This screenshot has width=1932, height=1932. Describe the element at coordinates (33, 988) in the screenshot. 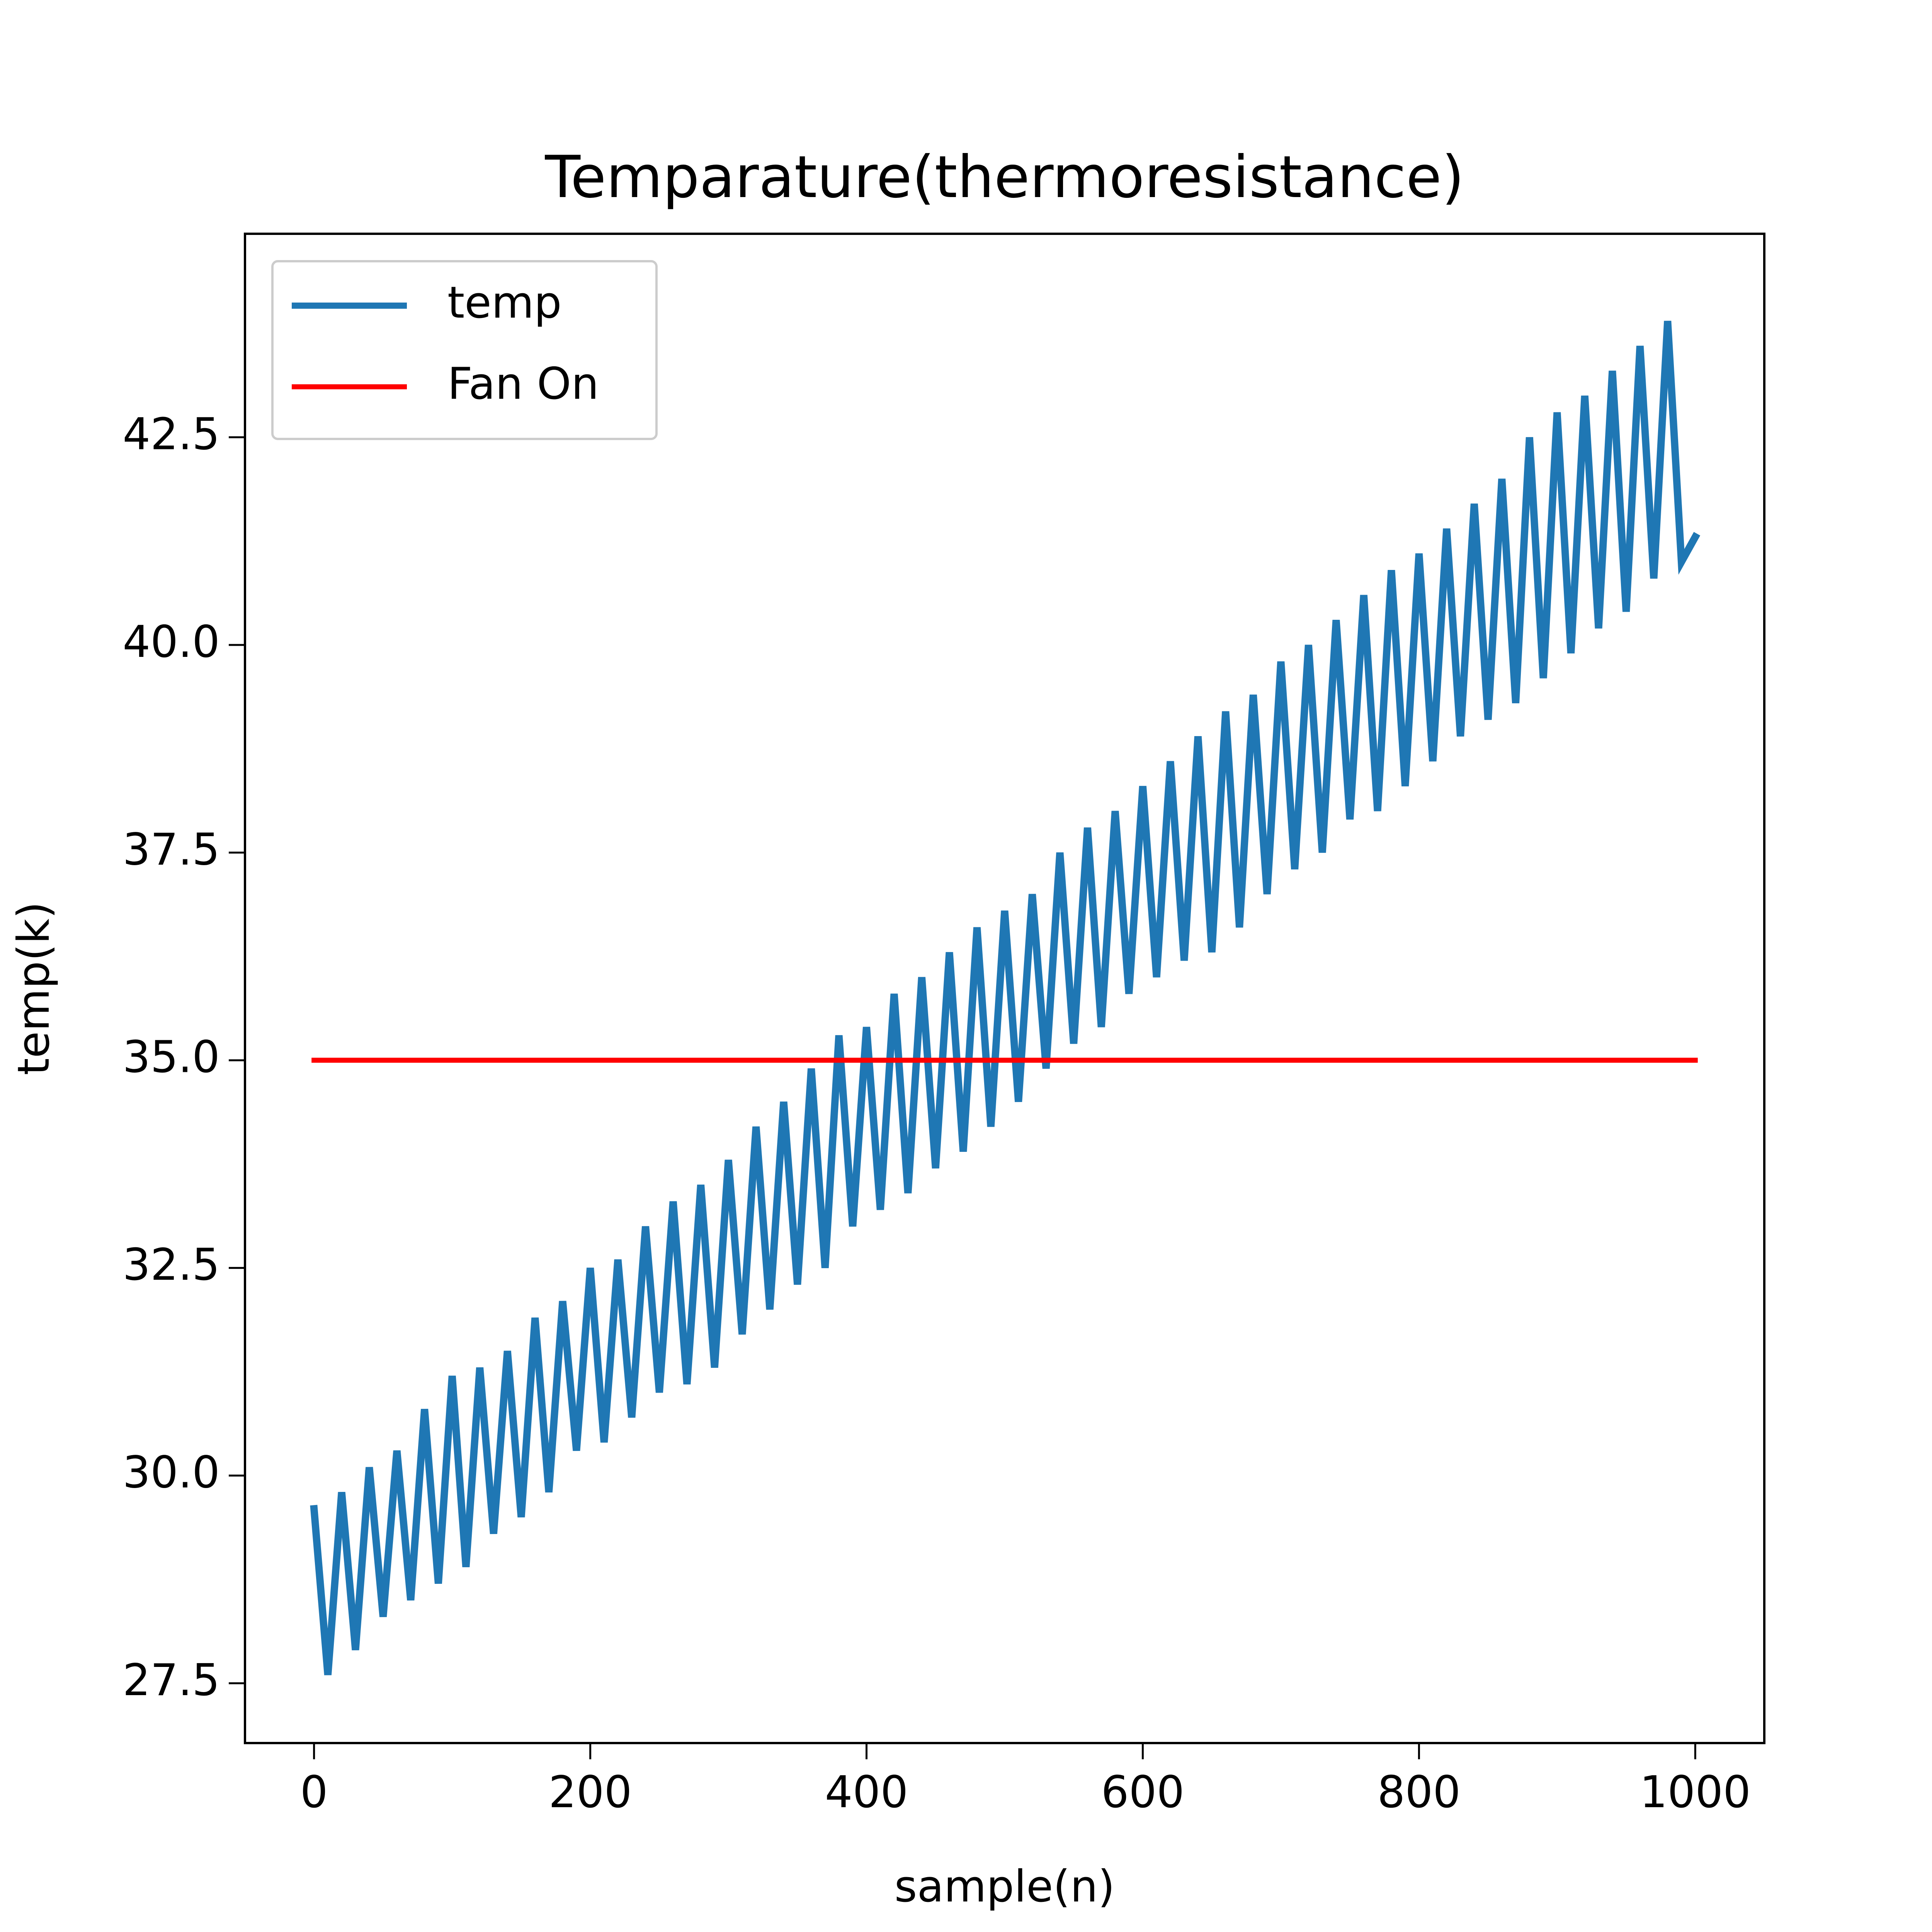

I see `y-axis-label: temp(k)` at that location.